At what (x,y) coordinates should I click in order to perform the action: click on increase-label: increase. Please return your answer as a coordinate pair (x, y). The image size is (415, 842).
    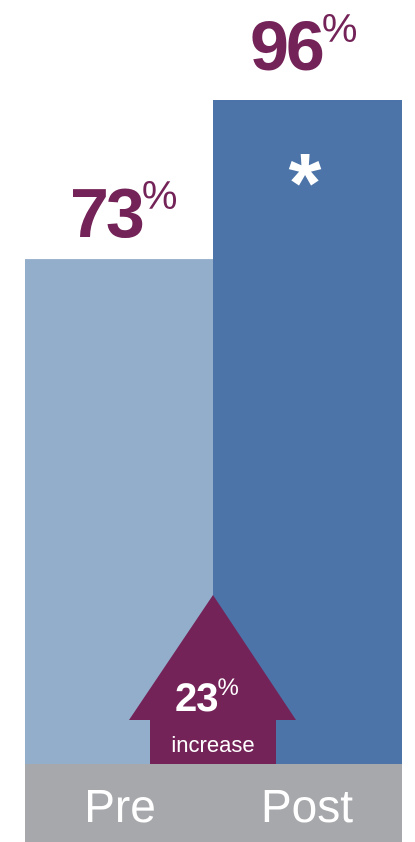
    Looking at the image, I should click on (212, 744).